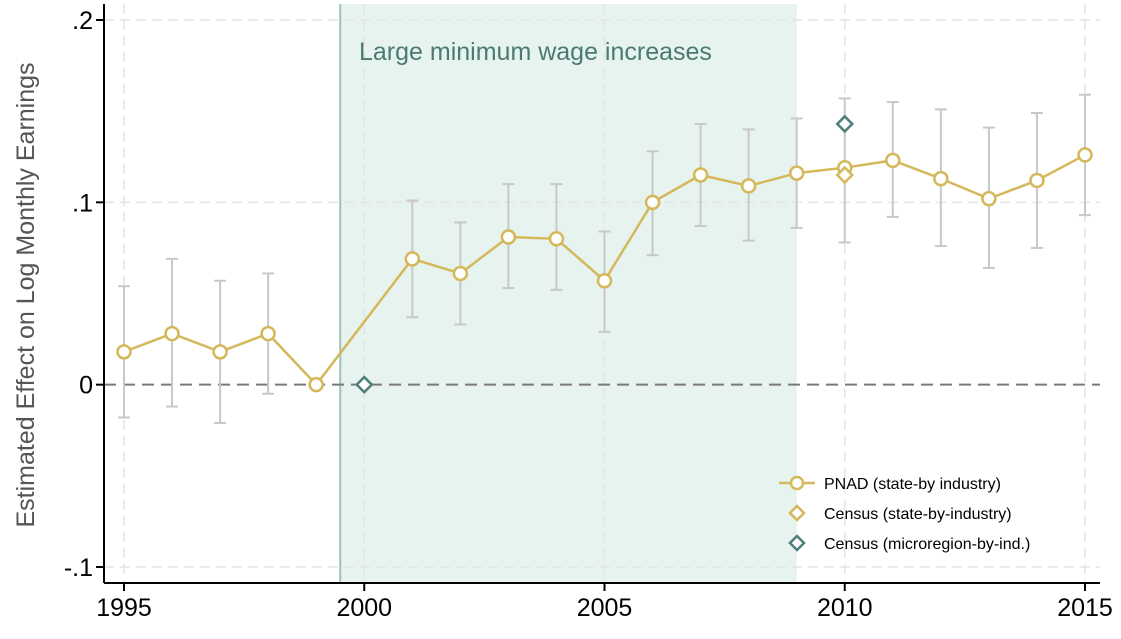 The image size is (1121, 639). Describe the element at coordinates (1085, 608) in the screenshot. I see `x-tick-label: 2015` at that location.